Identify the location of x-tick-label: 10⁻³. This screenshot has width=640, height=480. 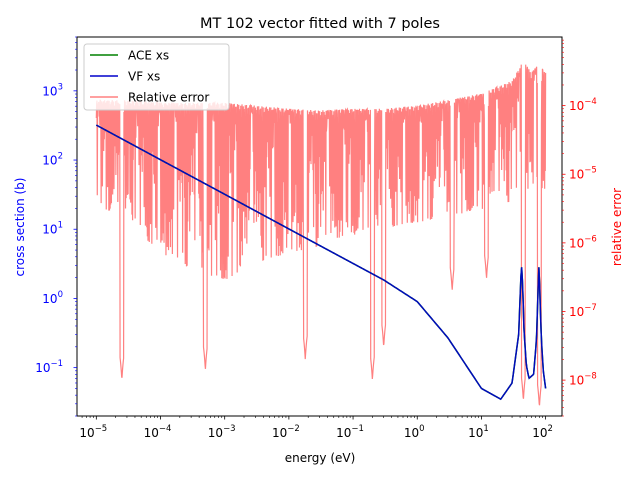
(222, 432).